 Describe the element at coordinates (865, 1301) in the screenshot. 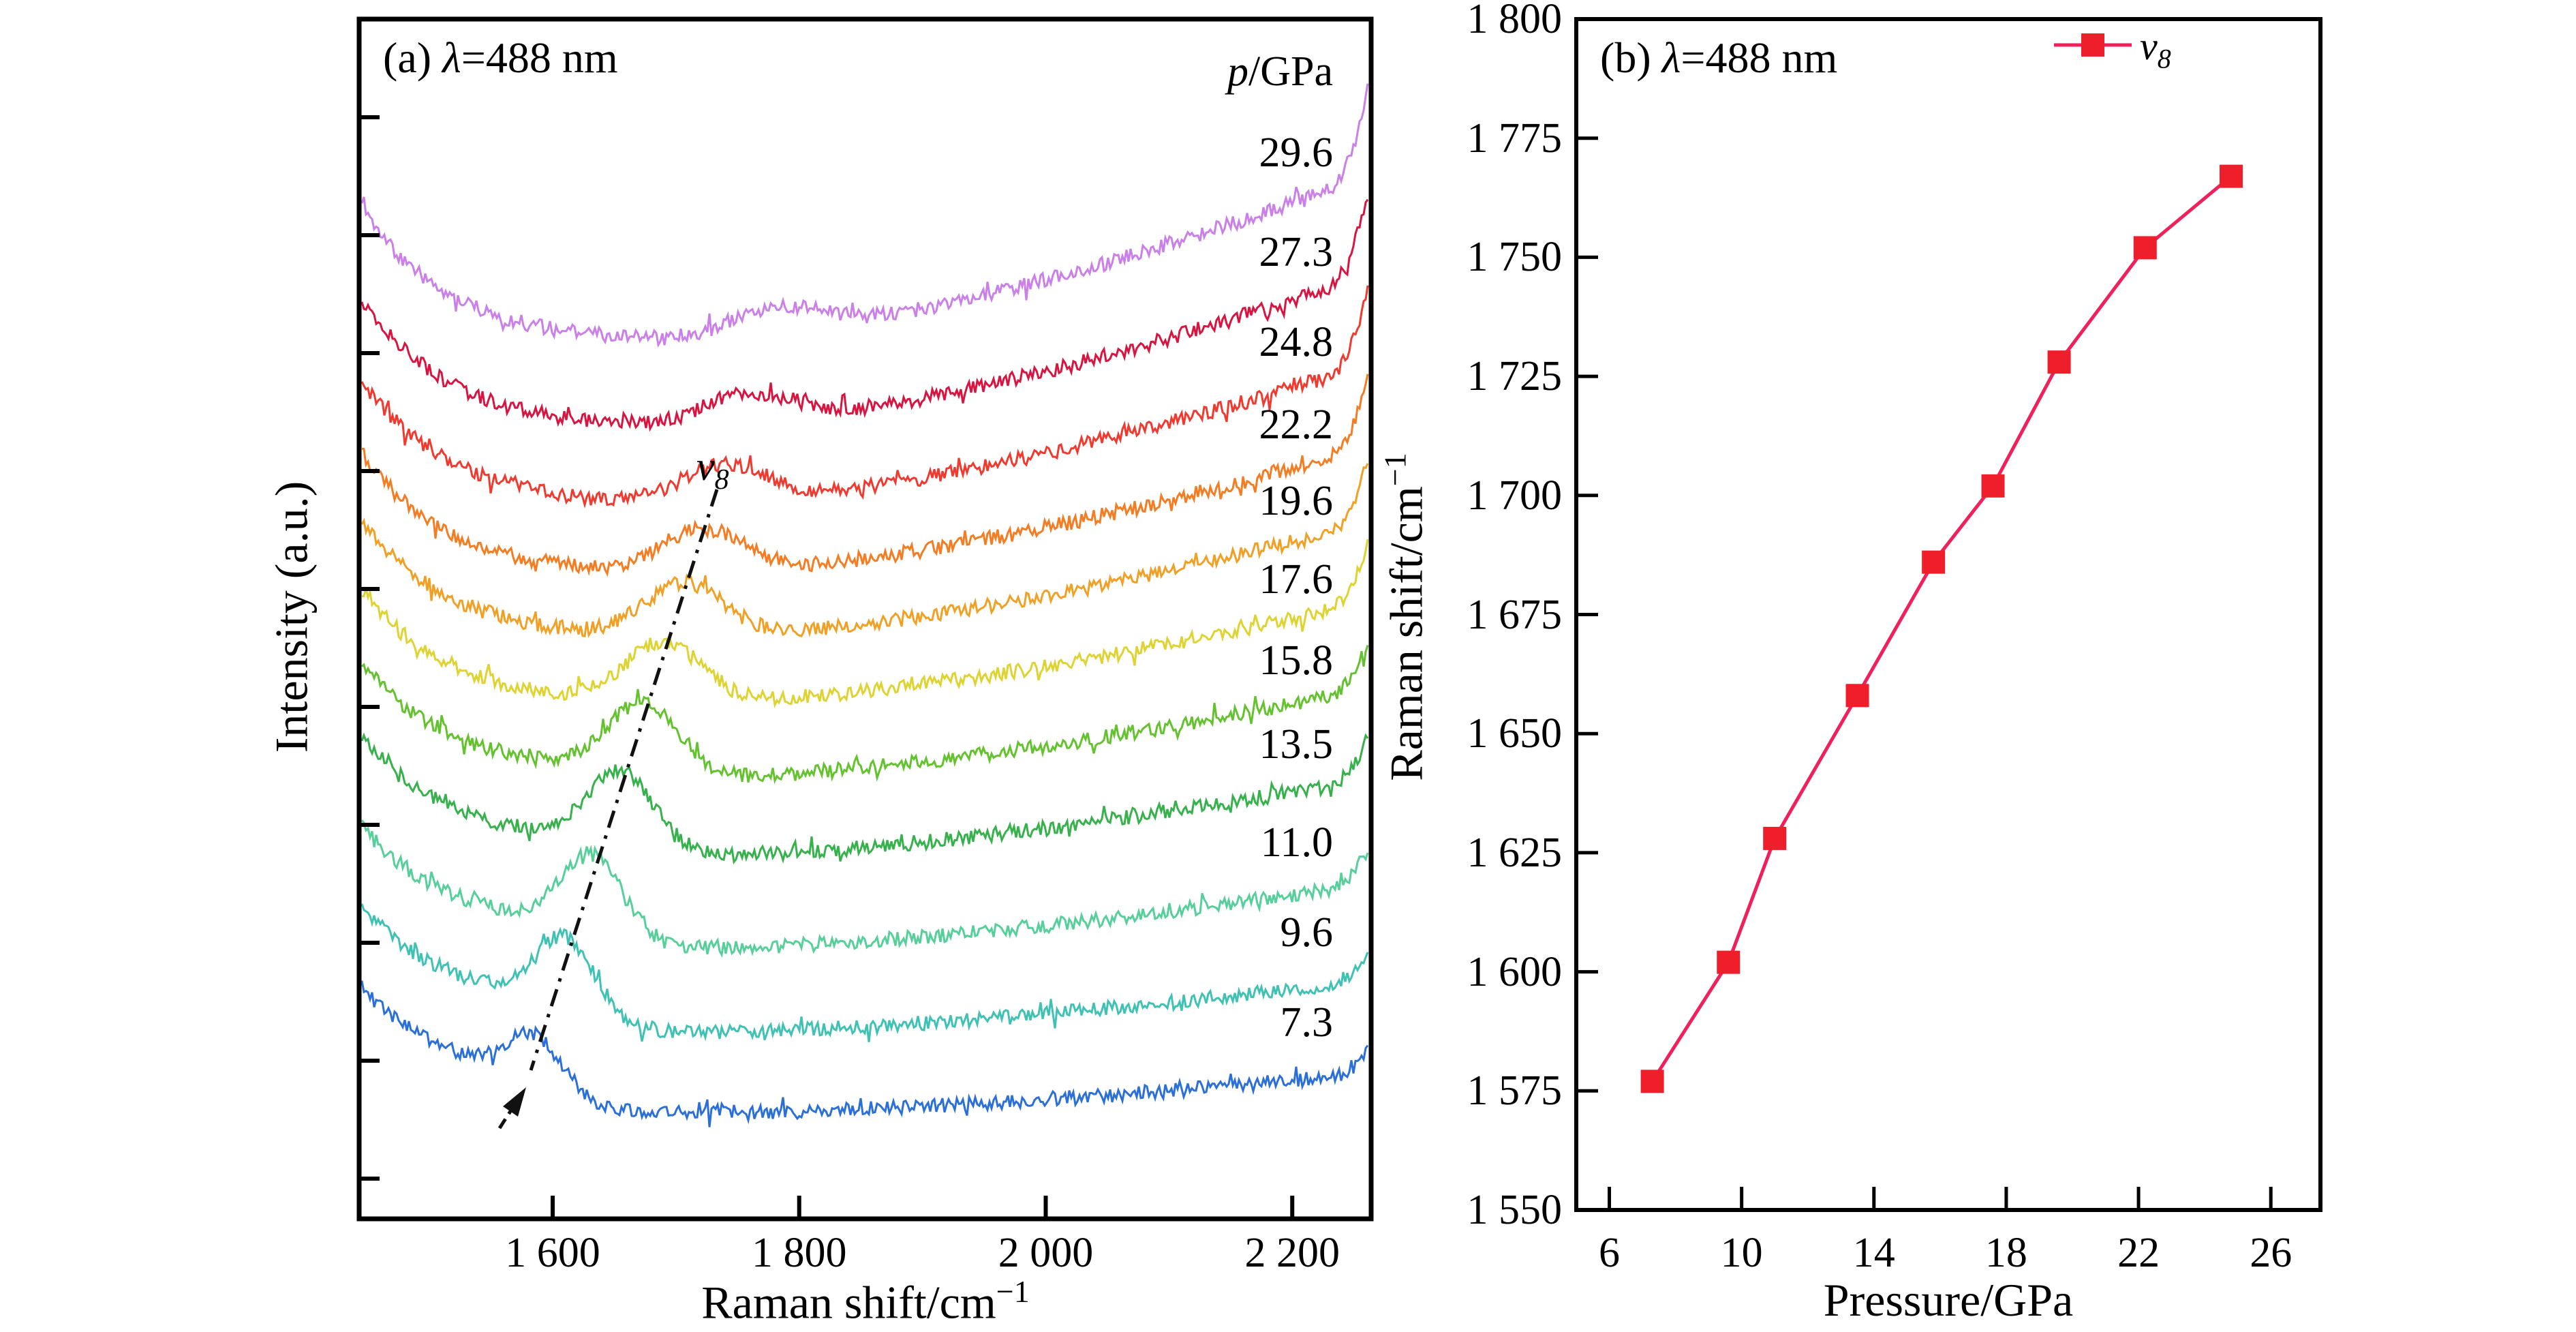

I see `panel-a-x-axis-title: Raman shift/cm−1` at that location.